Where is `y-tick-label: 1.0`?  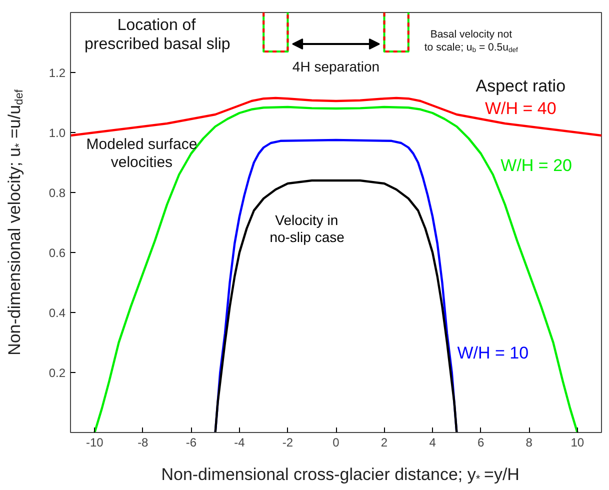
y-tick-label: 1.0 is located at coordinates (57, 133).